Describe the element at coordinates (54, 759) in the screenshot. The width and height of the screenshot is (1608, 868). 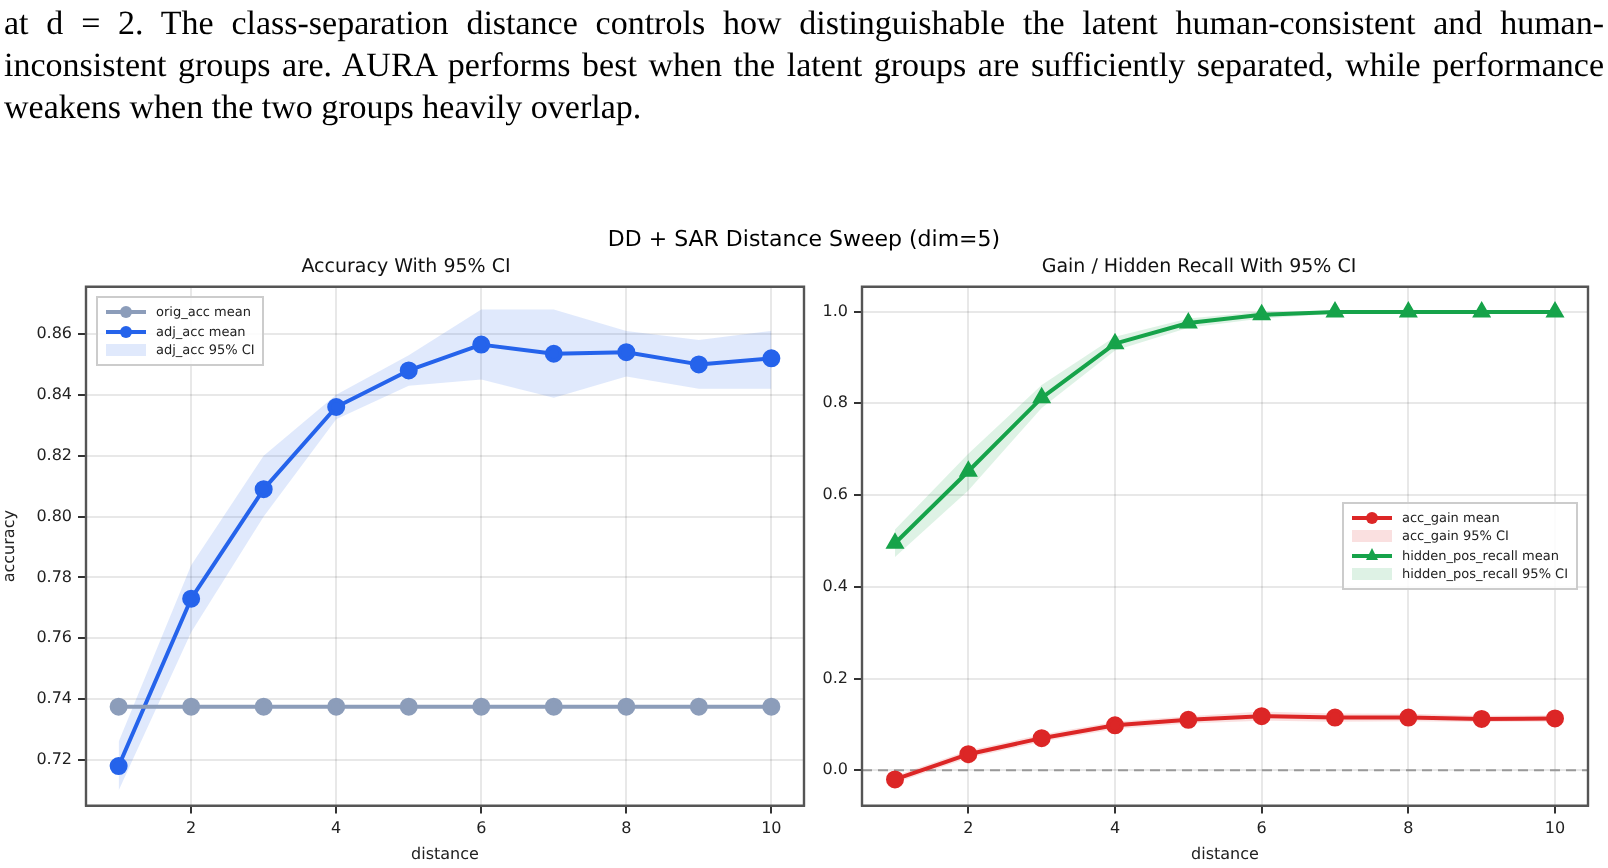
I see `y-tick-label: 0.72` at that location.